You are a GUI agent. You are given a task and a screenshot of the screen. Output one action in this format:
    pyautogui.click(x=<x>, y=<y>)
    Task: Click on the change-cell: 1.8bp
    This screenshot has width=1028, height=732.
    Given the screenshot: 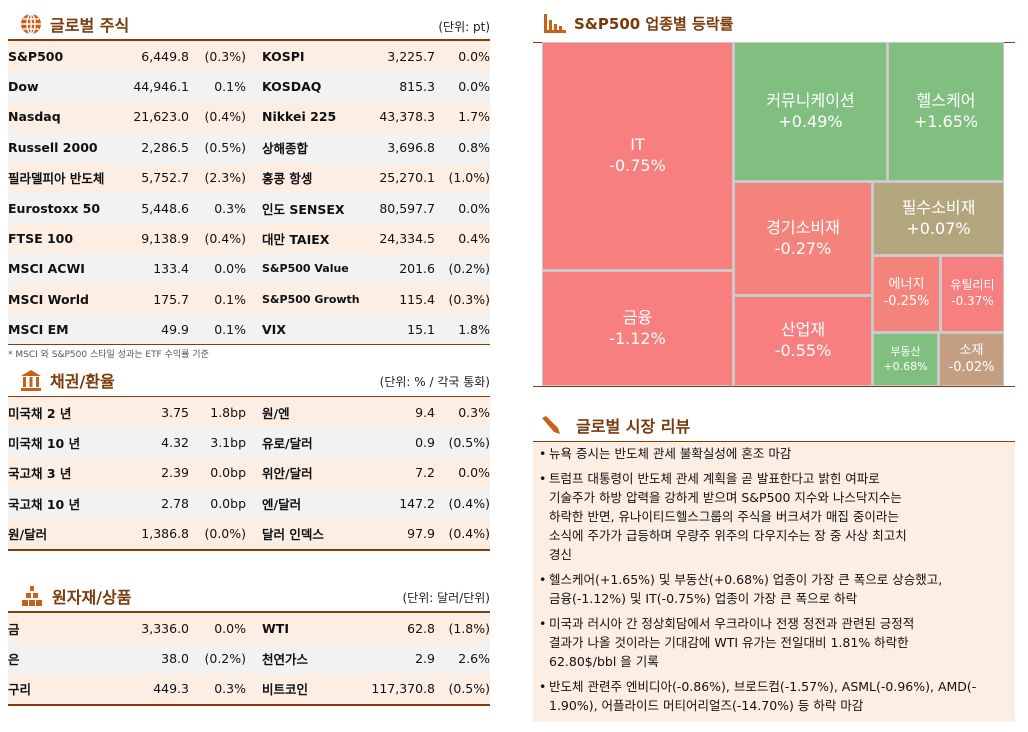 What is the action you would take?
    pyautogui.click(x=228, y=412)
    